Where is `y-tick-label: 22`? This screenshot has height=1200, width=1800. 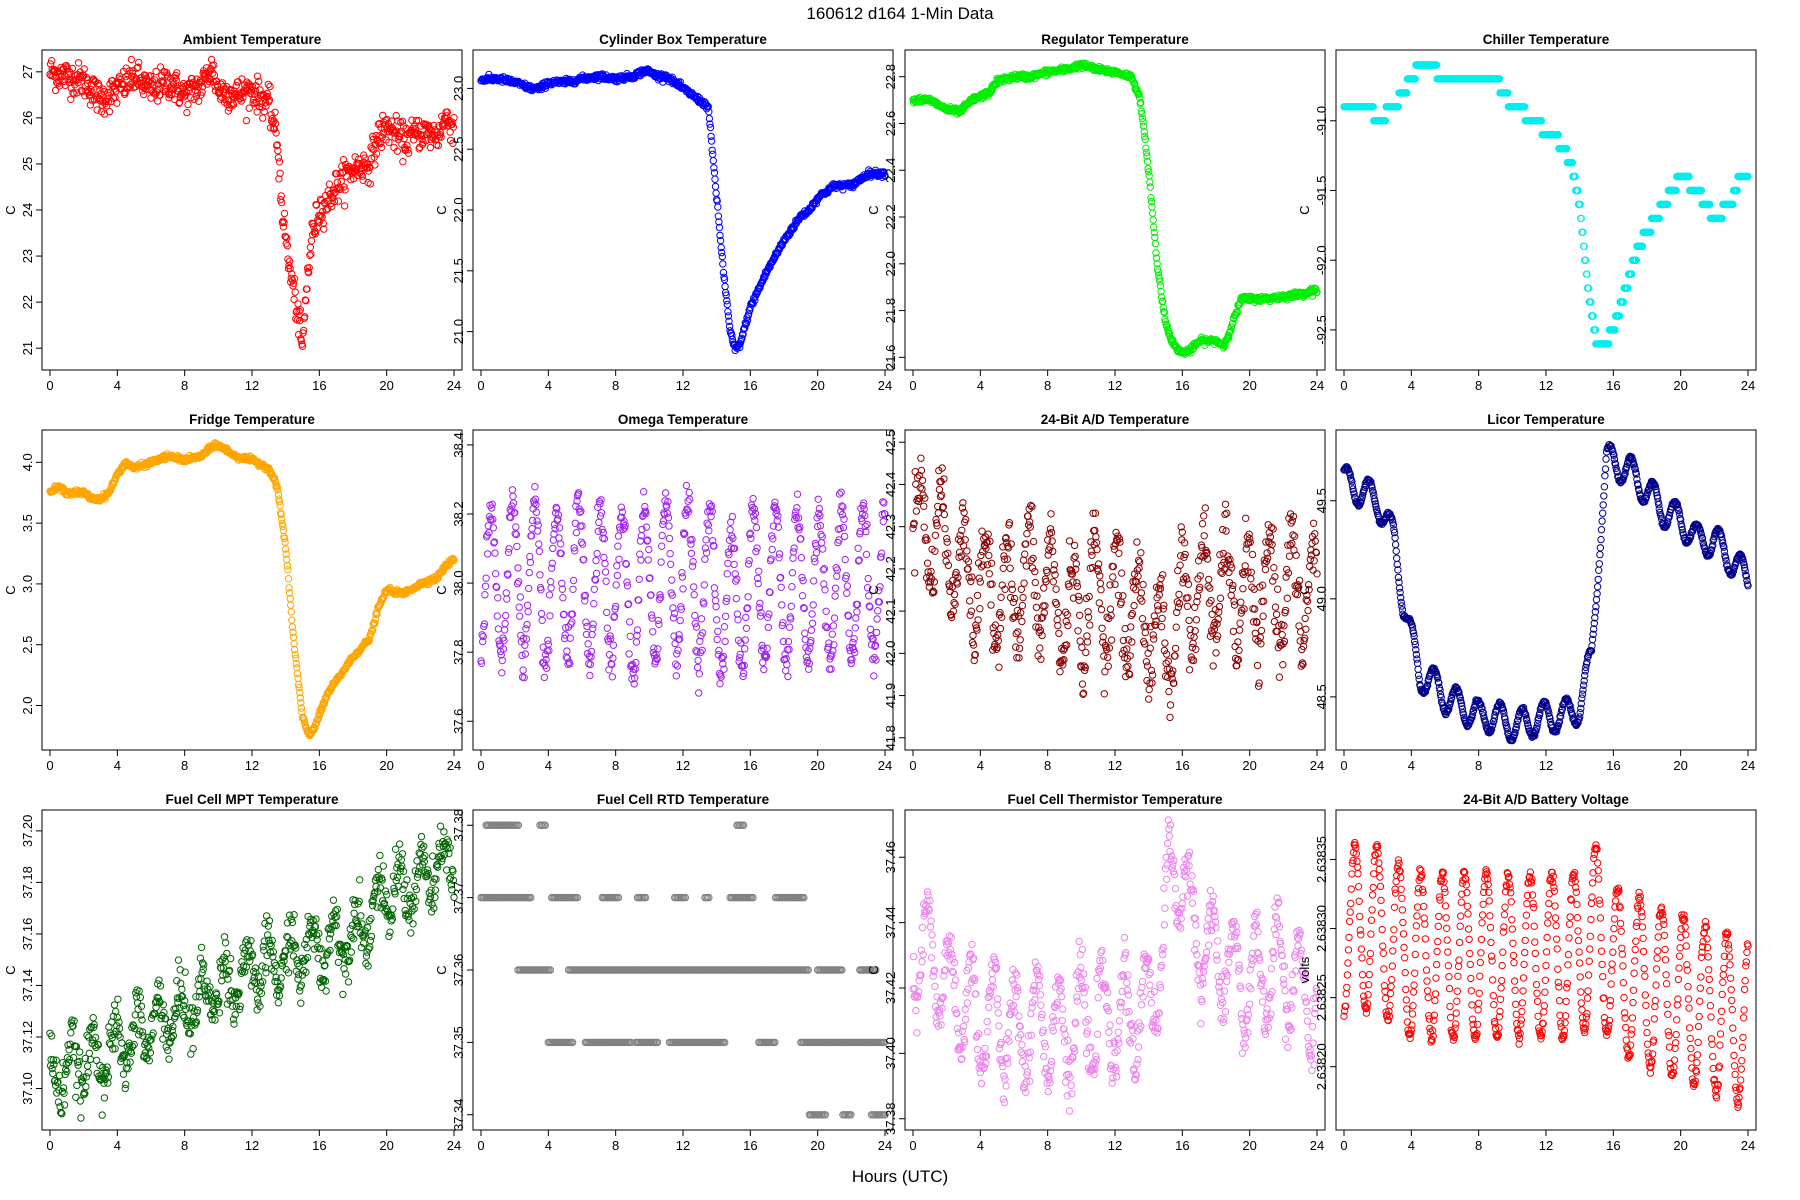 y-tick-label: 22 is located at coordinates (27, 302).